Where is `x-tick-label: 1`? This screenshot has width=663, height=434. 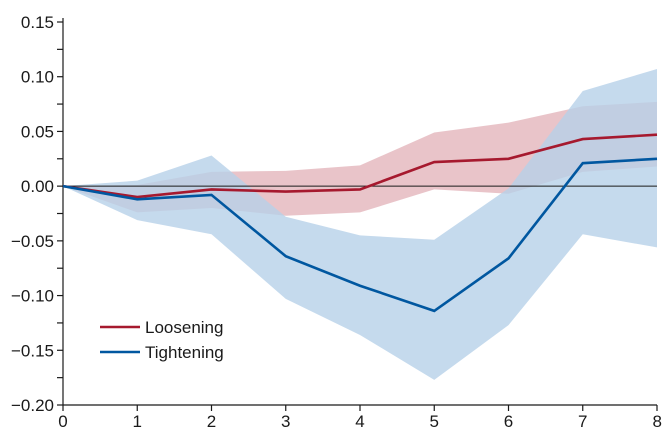 x-tick-label: 1 is located at coordinates (137, 421).